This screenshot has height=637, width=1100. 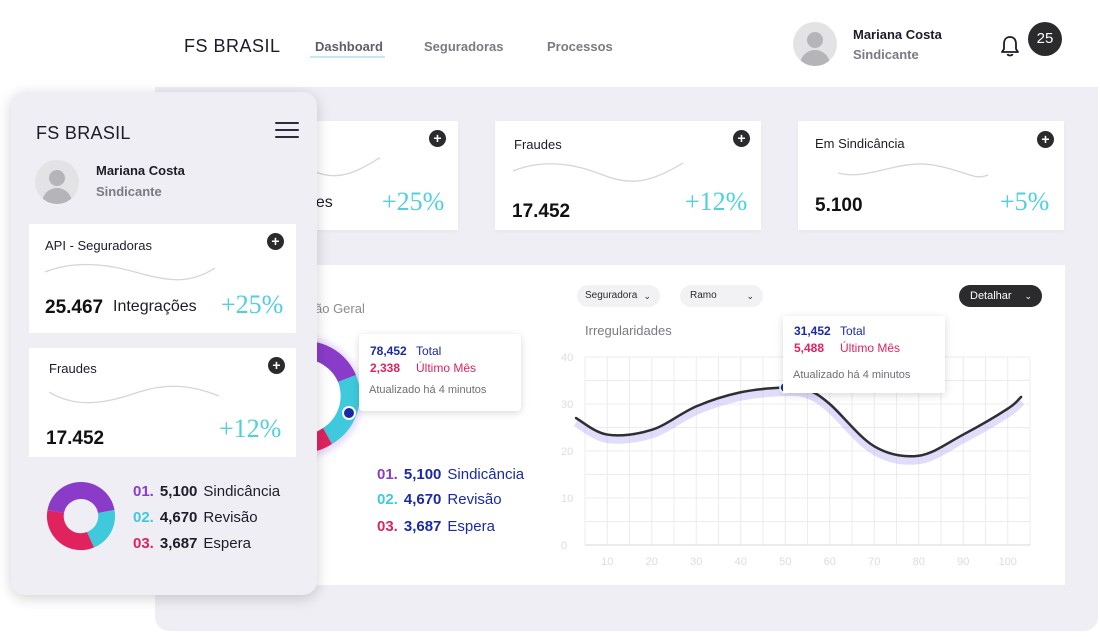 I want to click on sidebar-donut-chart, so click(x=81, y=516).